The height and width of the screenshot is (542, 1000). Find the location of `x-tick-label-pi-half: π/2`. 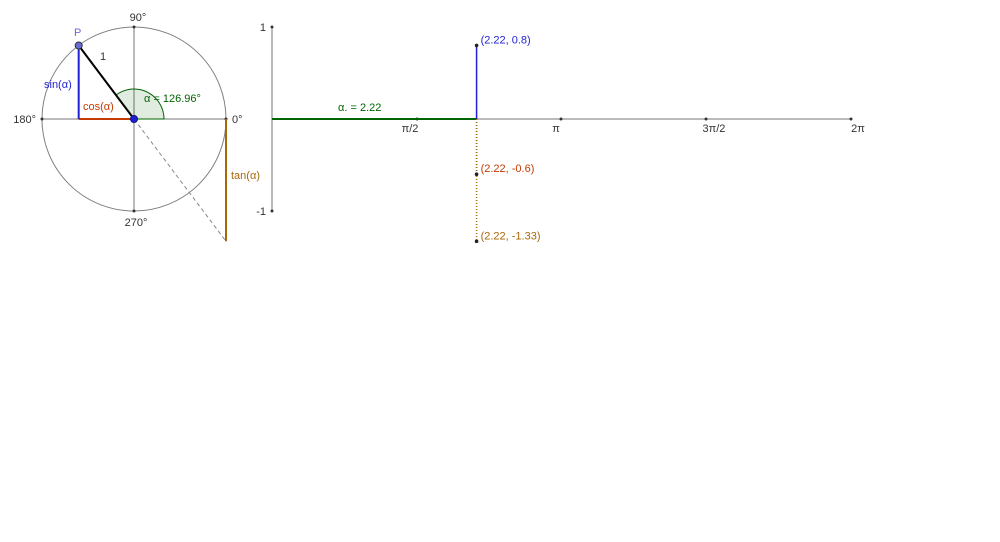

x-tick-label-pi-half: π/2 is located at coordinates (410, 129).